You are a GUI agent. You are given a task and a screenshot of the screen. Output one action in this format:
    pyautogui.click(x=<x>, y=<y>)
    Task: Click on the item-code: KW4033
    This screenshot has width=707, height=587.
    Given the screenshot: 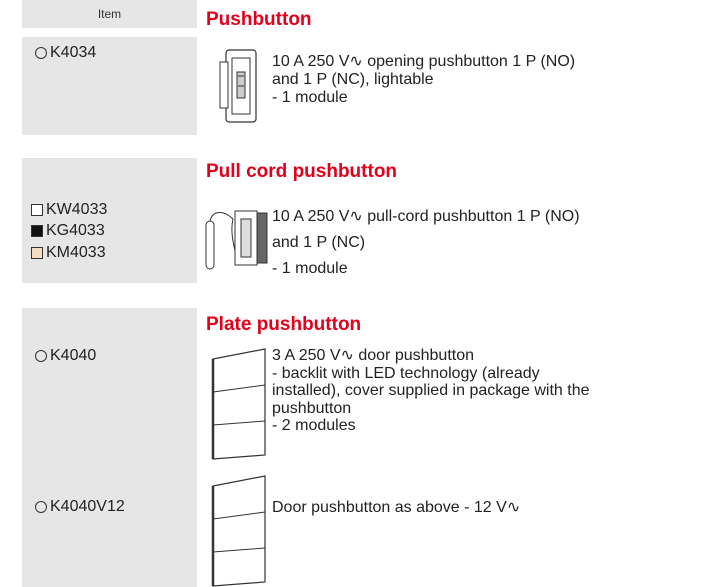 What is the action you would take?
    pyautogui.click(x=69, y=210)
    